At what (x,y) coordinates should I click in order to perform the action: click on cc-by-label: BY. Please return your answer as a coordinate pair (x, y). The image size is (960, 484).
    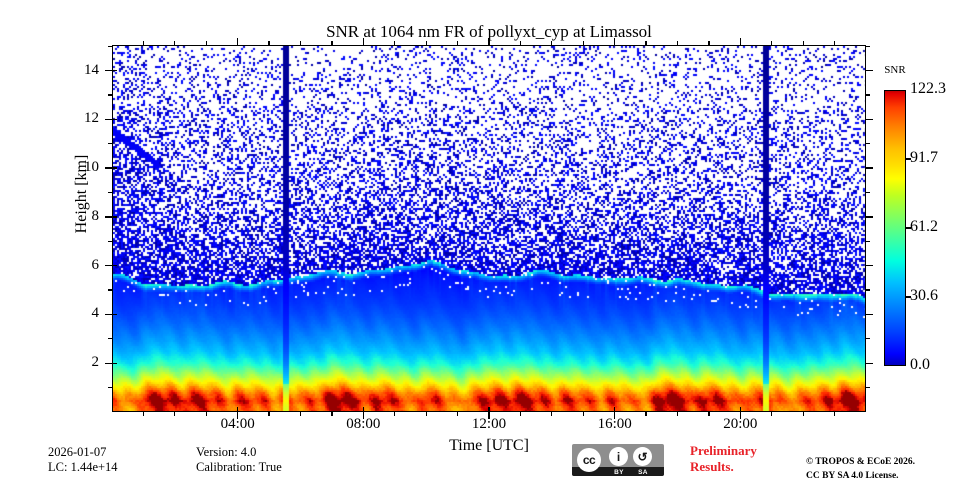
    Looking at the image, I should click on (619, 472).